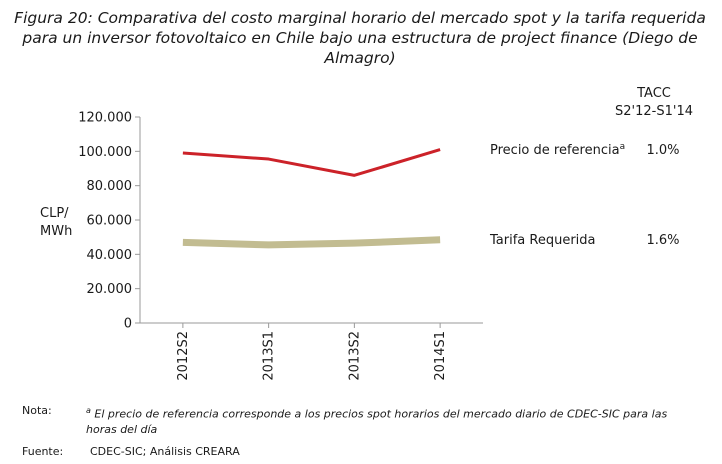 The height and width of the screenshot is (464, 722). What do you see at coordinates (662, 240) in the screenshot?
I see `series-tacc-value: 1.6%` at bounding box center [662, 240].